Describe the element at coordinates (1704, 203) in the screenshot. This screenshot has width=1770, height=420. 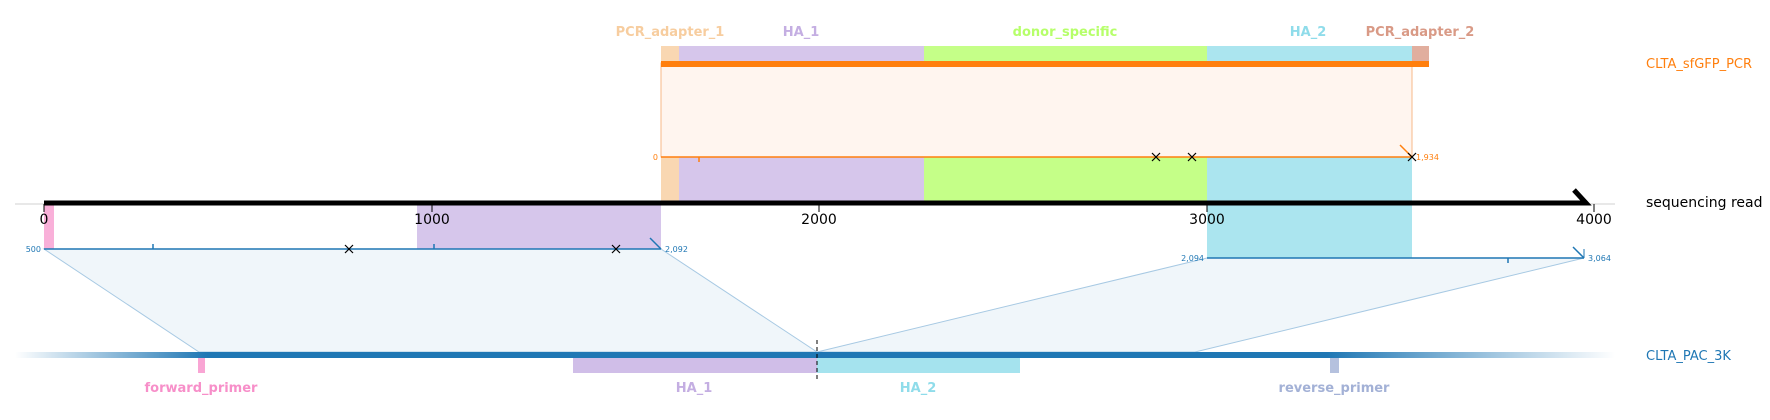
I see `track-label-read: sequencing read` at that location.